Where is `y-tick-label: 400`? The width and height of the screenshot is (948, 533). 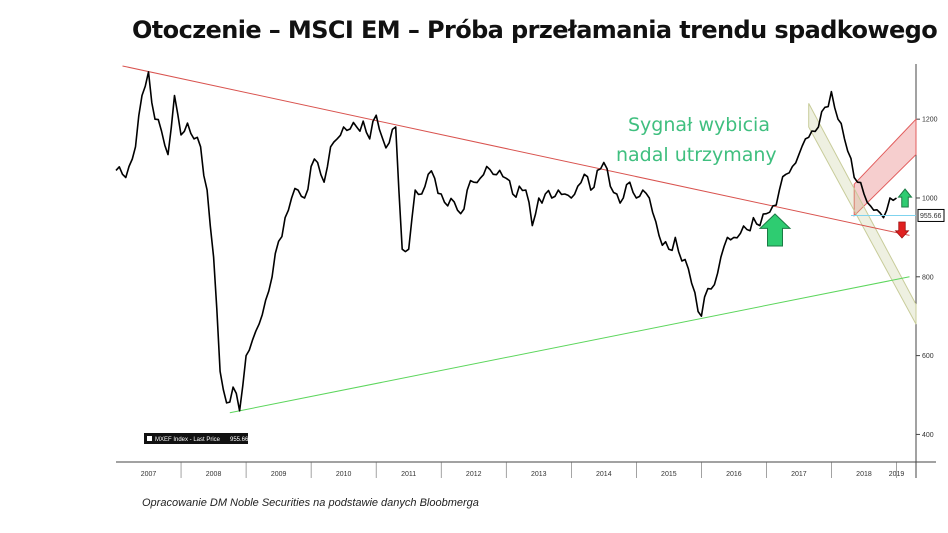 y-tick-label: 400 is located at coordinates (928, 435).